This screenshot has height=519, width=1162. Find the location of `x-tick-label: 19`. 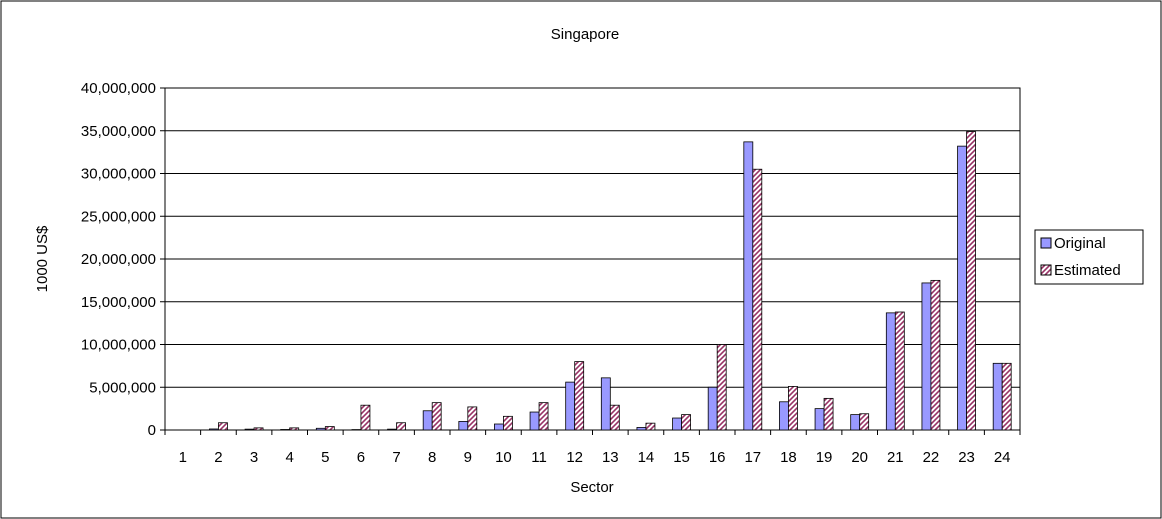

x-tick-label: 19 is located at coordinates (824, 457).